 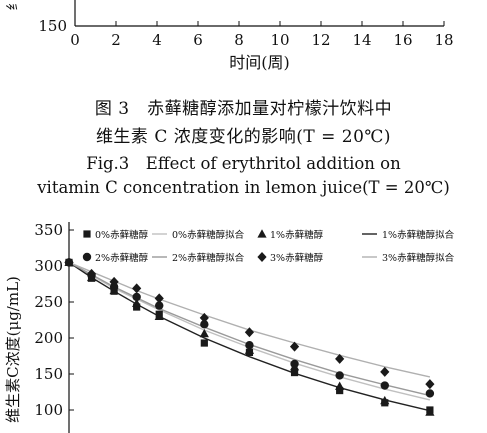 I want to click on legend-label: 0%赤藓糖醇, so click(x=122, y=235).